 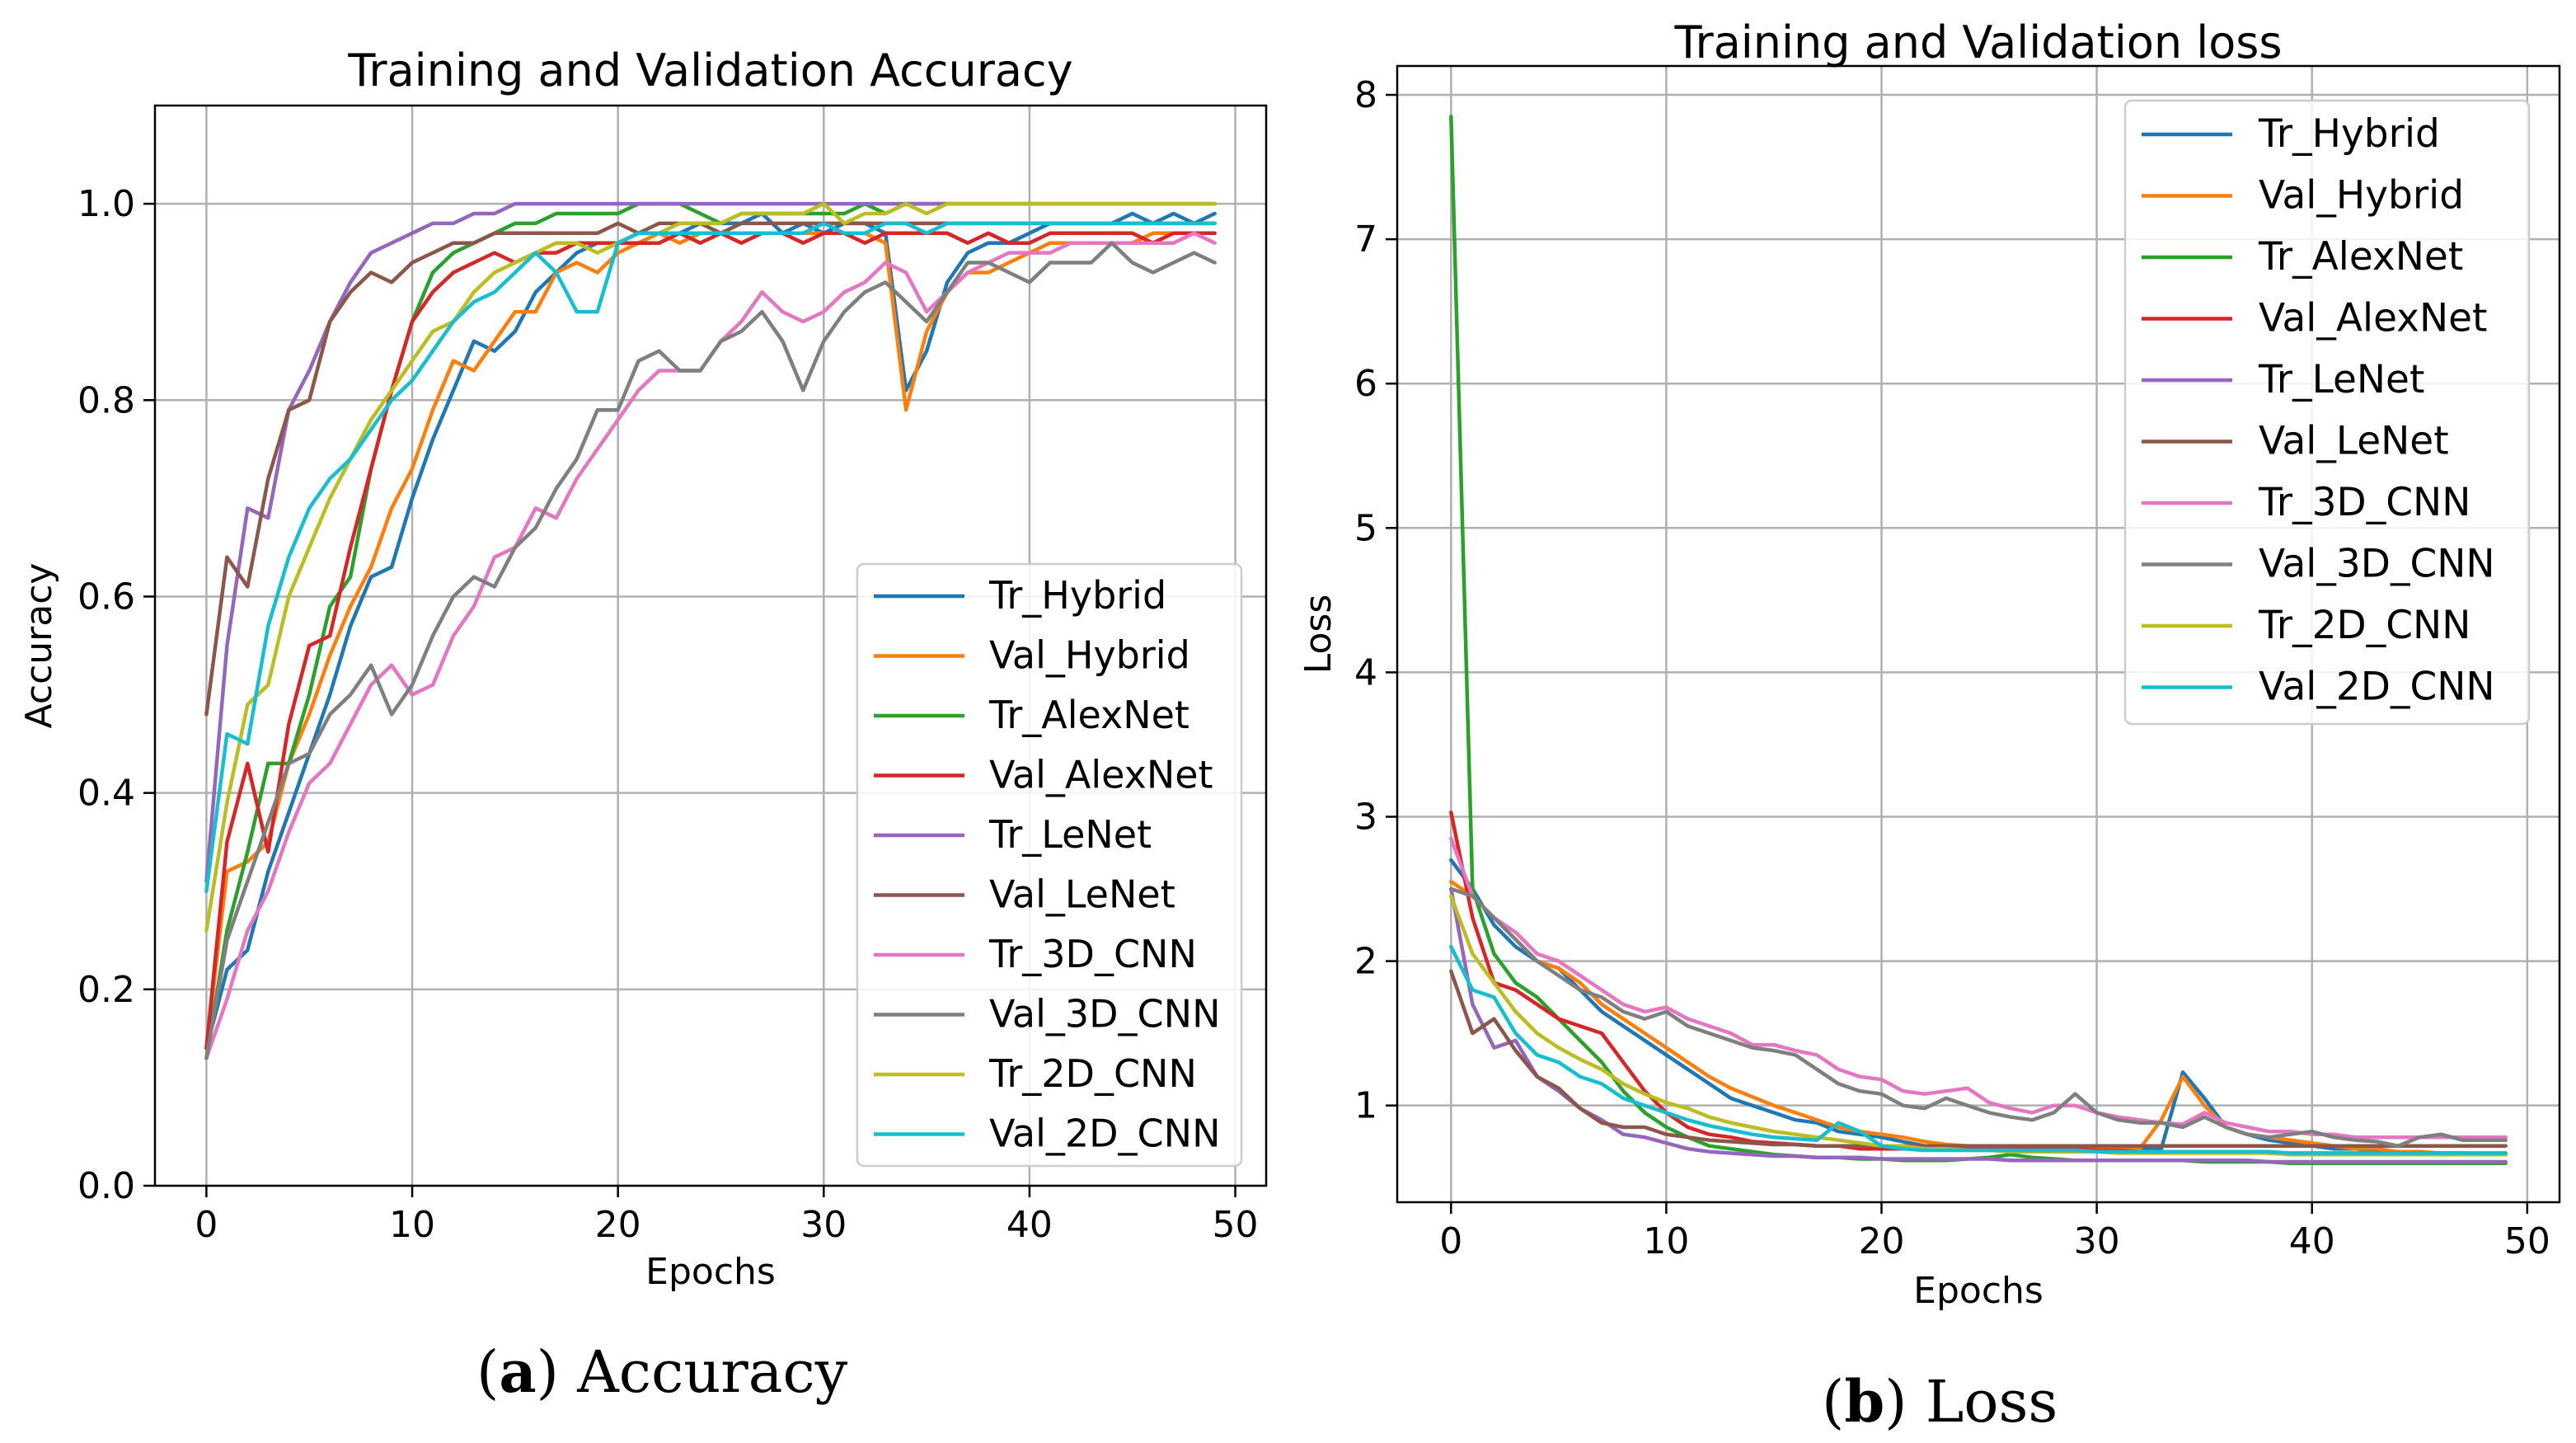 I want to click on y-tick-label: 8, so click(x=1366, y=95).